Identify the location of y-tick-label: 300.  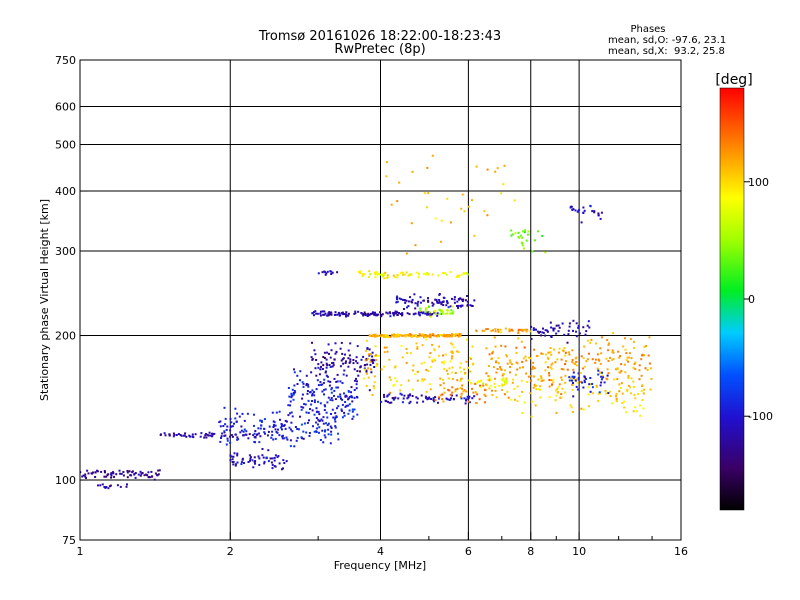
(65, 251).